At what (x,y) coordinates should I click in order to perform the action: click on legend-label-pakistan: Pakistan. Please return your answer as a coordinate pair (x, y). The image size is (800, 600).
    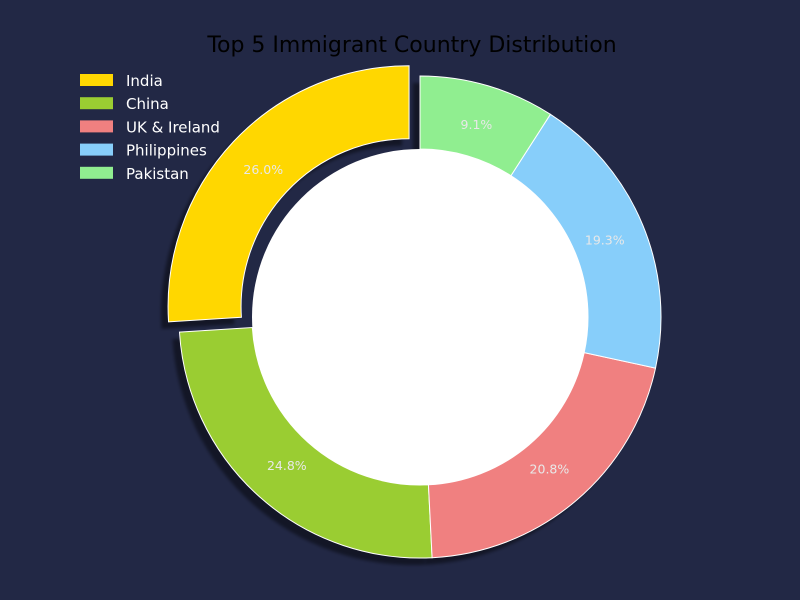
    Looking at the image, I should click on (157, 174).